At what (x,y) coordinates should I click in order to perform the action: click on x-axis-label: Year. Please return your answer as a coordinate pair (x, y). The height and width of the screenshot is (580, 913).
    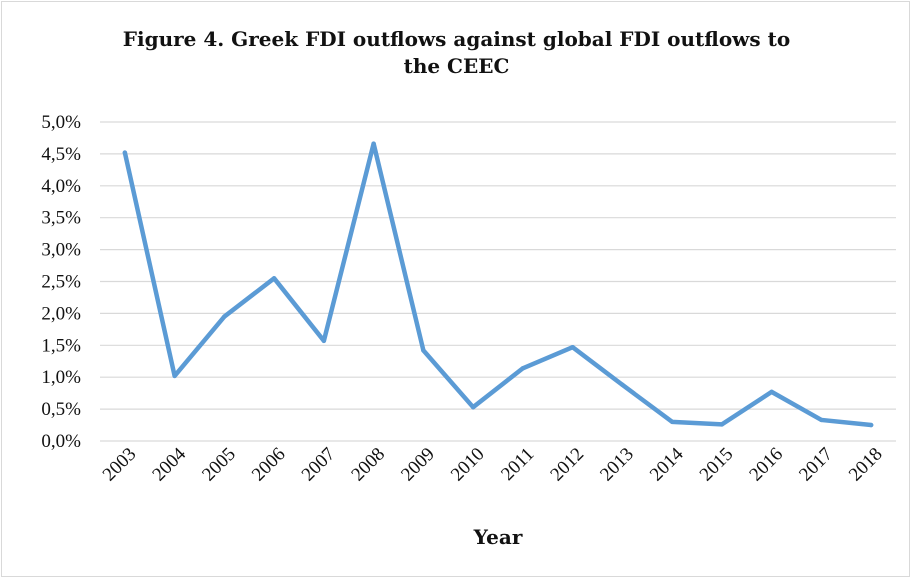
    Looking at the image, I should click on (498, 537).